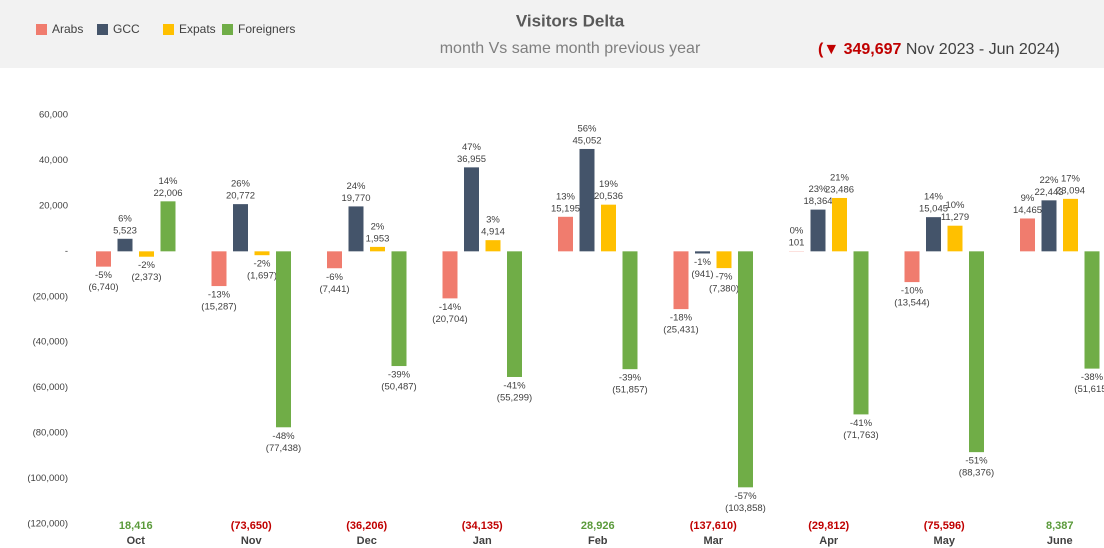 The image size is (1104, 548). I want to click on percent-label: -38%, so click(1092, 377).